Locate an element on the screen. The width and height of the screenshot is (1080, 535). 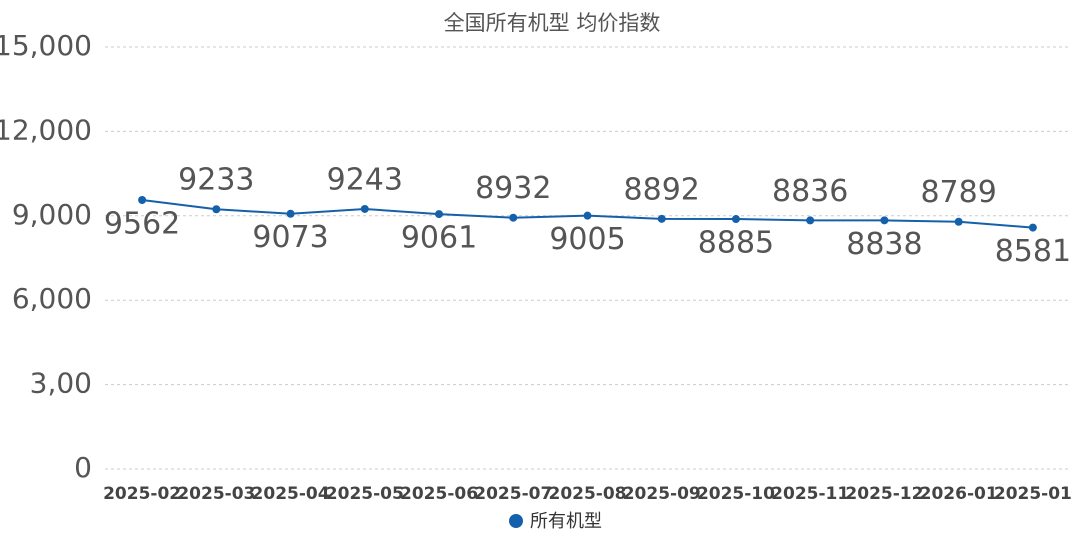
data-label: 9243 is located at coordinates (365, 179).